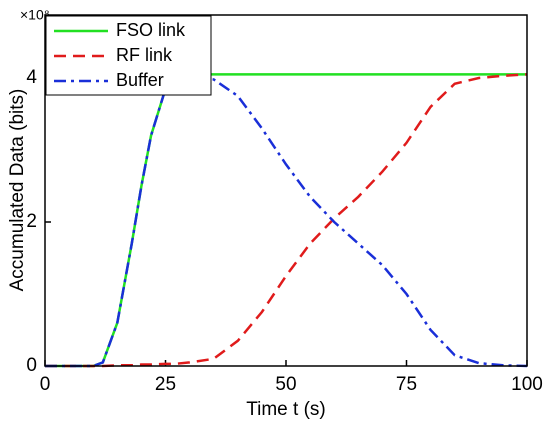 This screenshot has width=550, height=428. I want to click on x-tick-label: 50, so click(285, 384).